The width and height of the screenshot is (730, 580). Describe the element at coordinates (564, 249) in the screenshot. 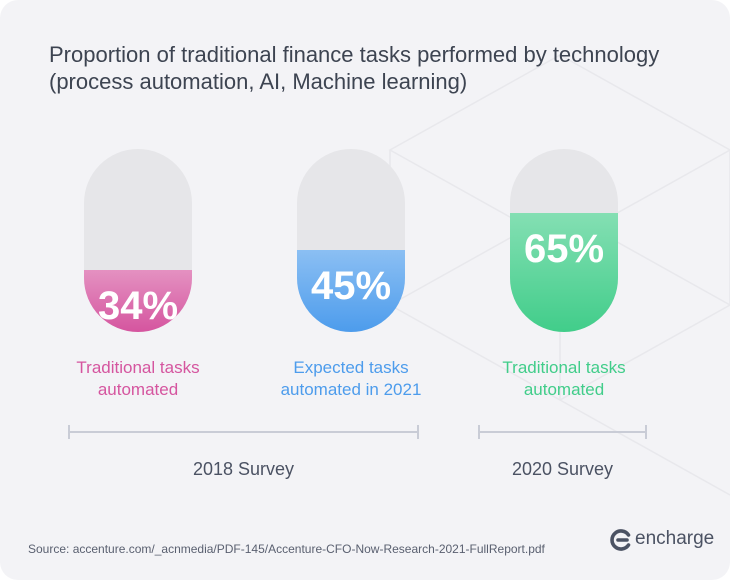

I see `bar-value-label-3: 65%` at that location.